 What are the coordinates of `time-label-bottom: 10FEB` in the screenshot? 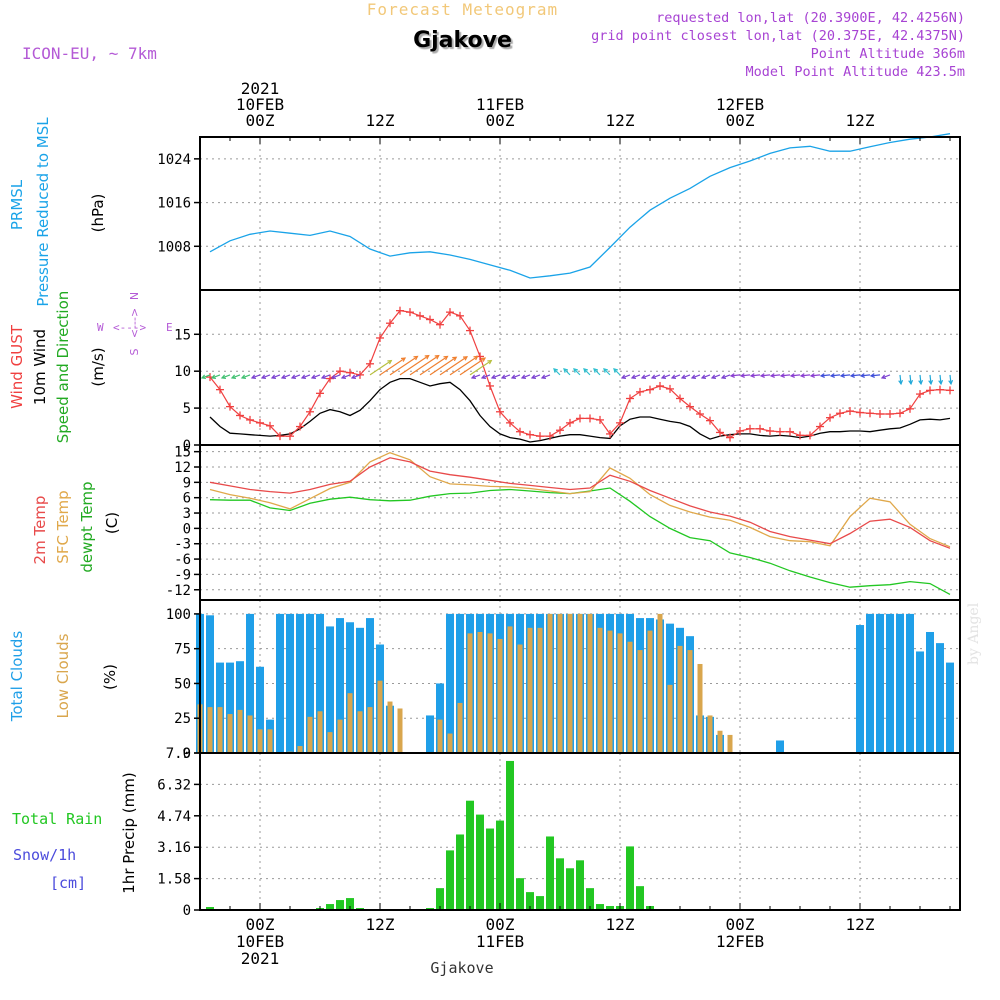 It's located at (260, 941).